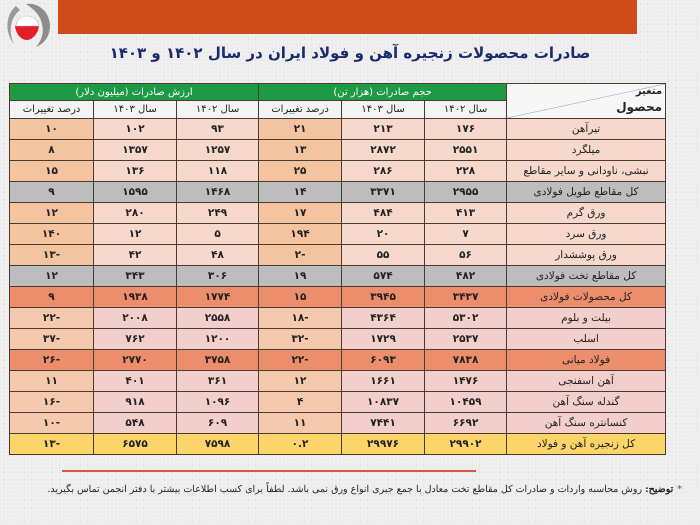 The height and width of the screenshot is (525, 700). What do you see at coordinates (586, 360) in the screenshot?
I see `product-name-cell: فولاد میانی` at bounding box center [586, 360].